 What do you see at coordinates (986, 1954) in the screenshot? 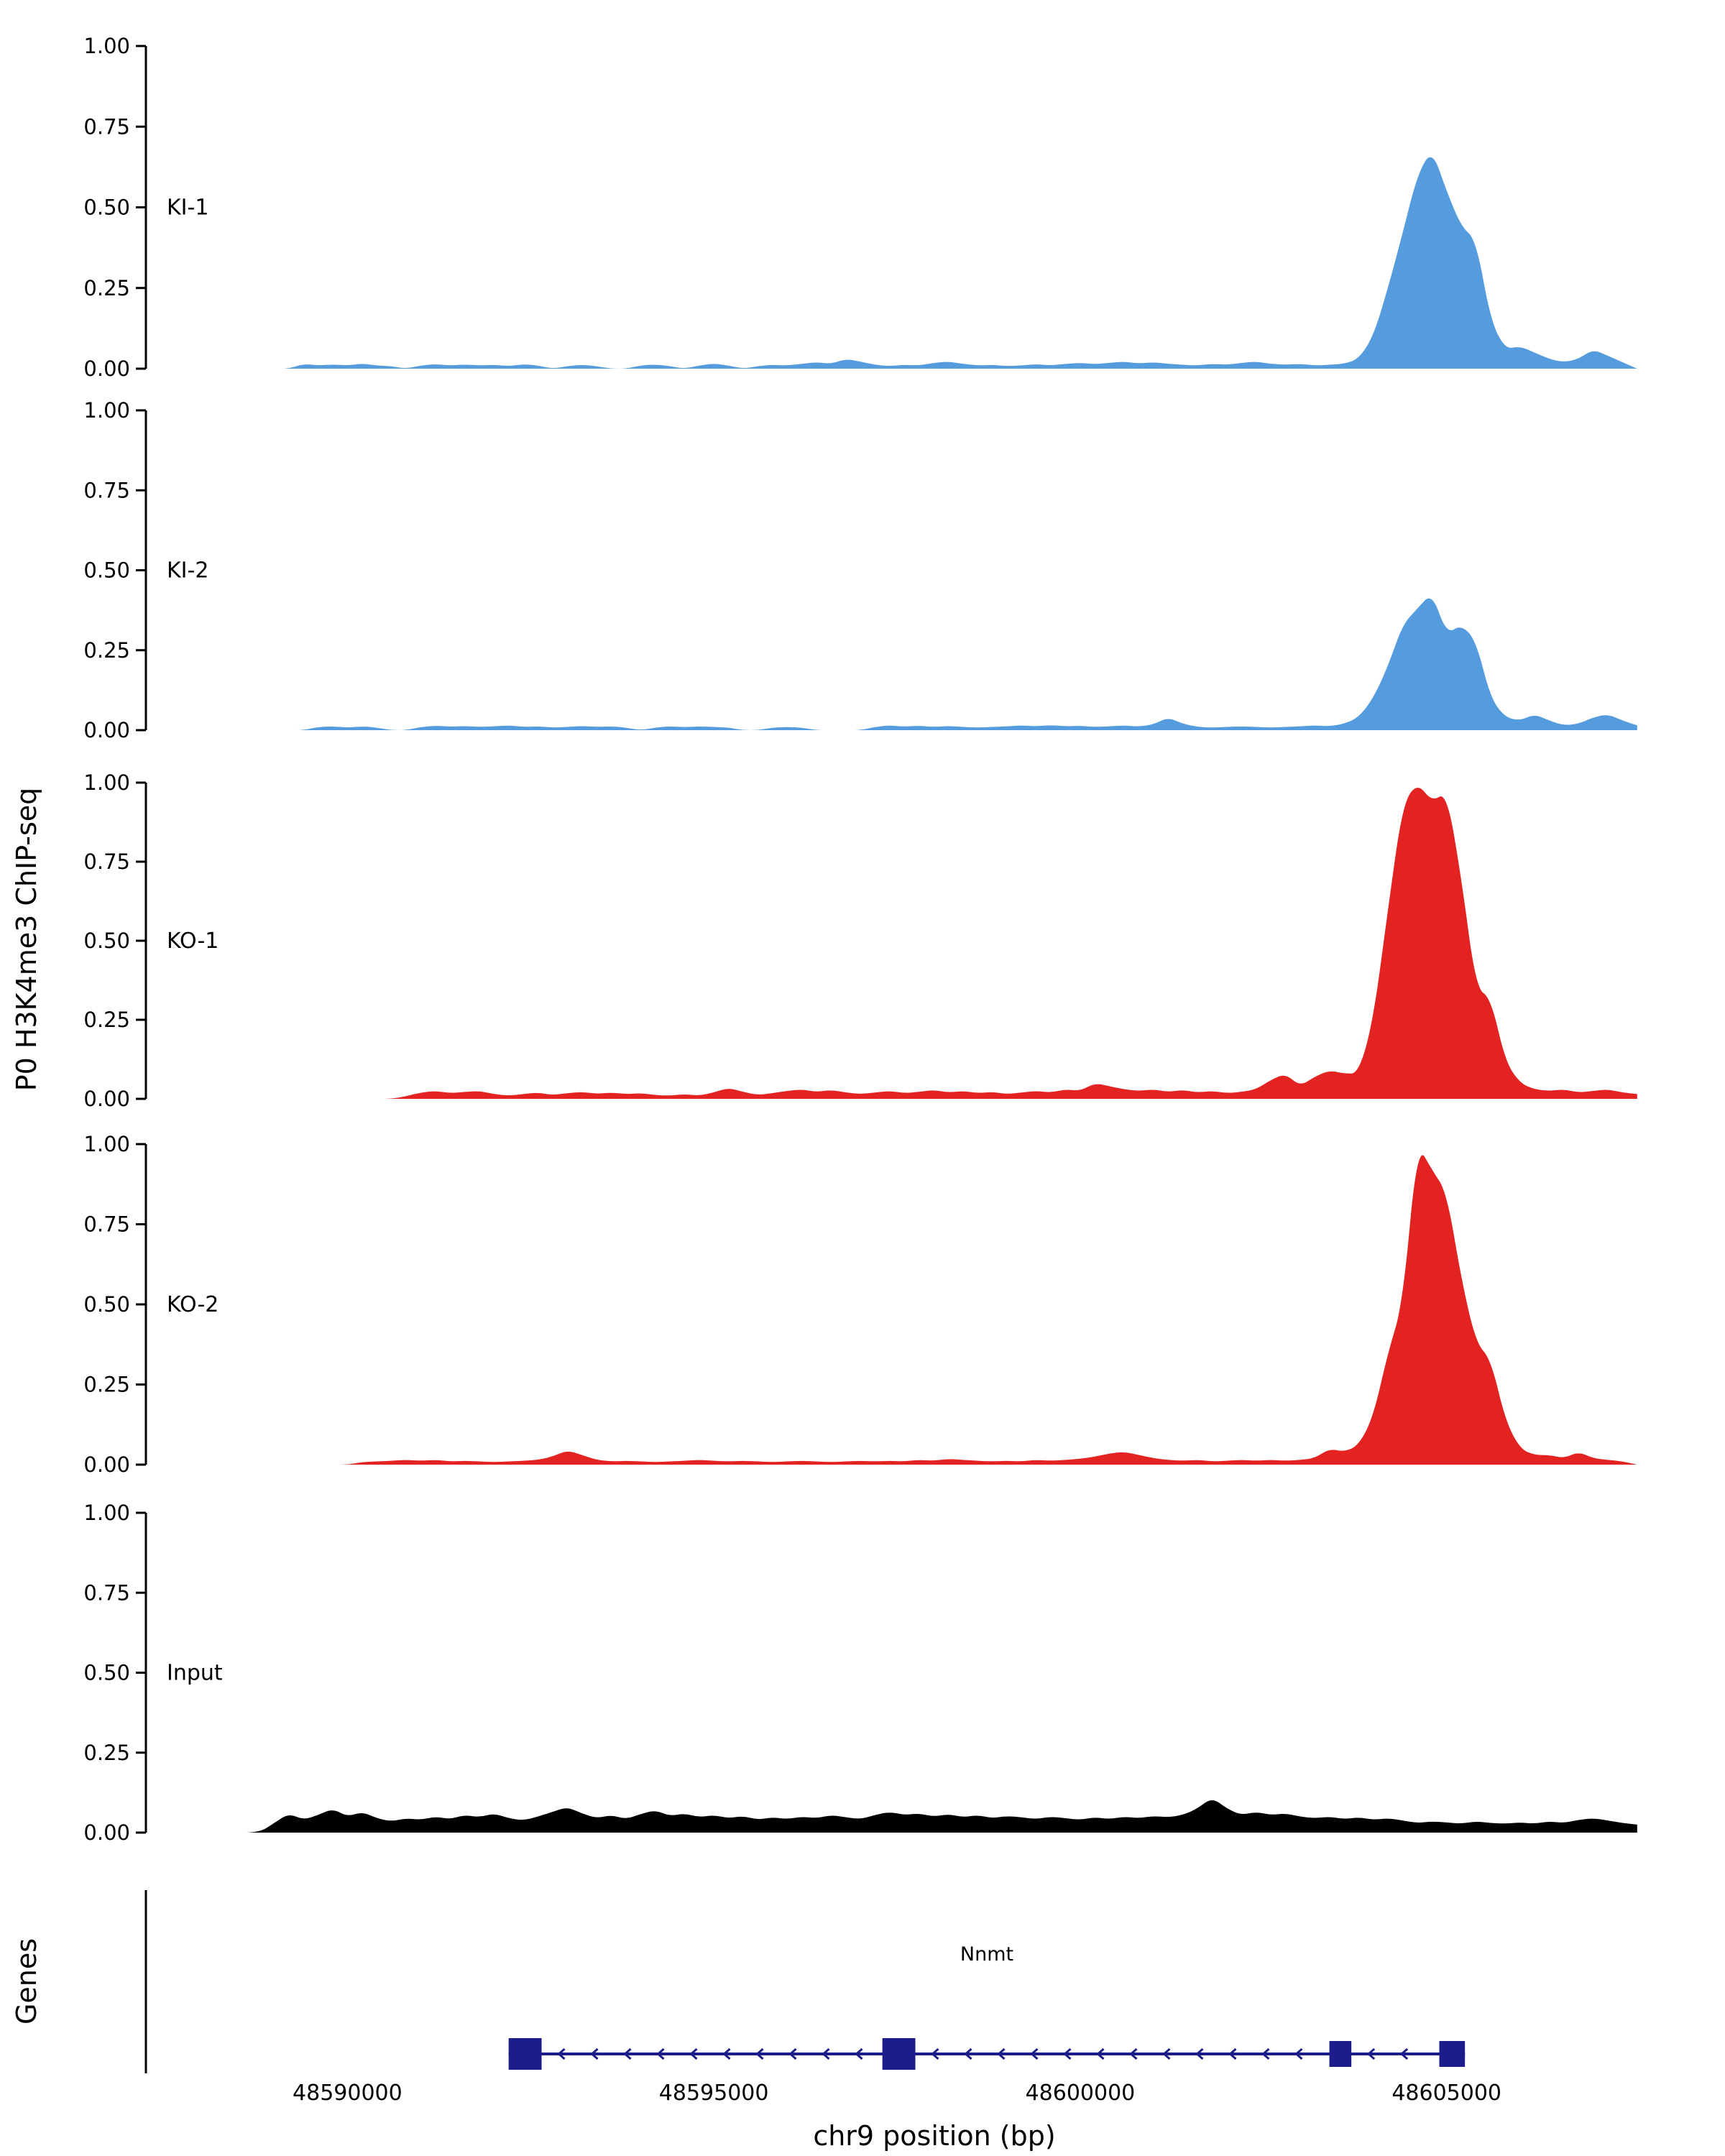
I see `gene-name-label: Nnmt` at bounding box center [986, 1954].